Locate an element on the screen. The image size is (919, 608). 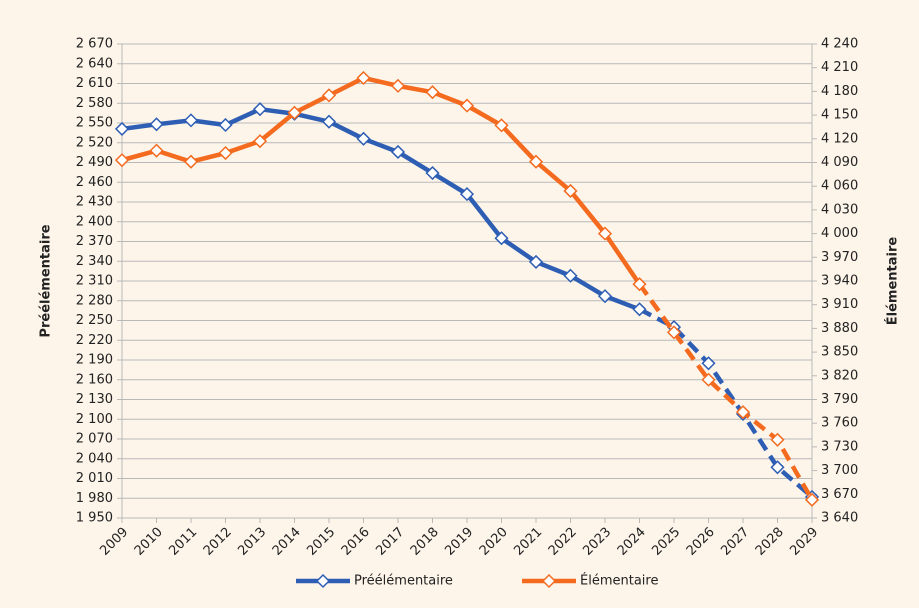
y-tick-label: 2 070 is located at coordinates (94, 439).